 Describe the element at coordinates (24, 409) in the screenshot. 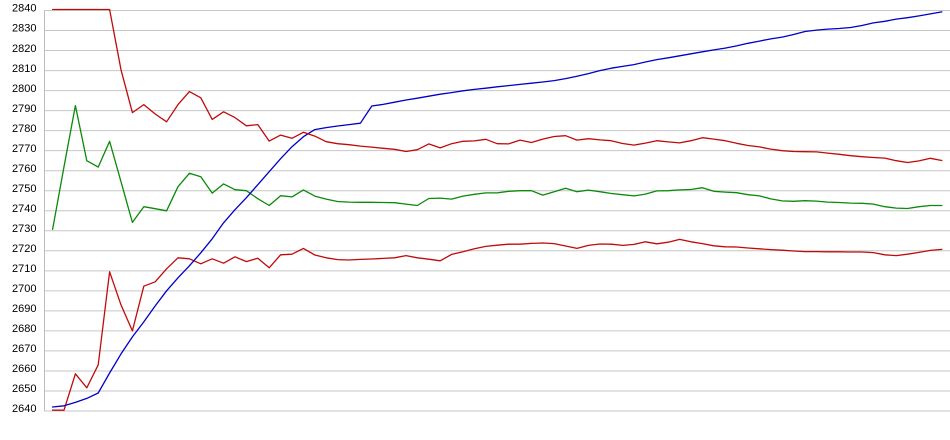

I see `svg-text: 2640` at that location.